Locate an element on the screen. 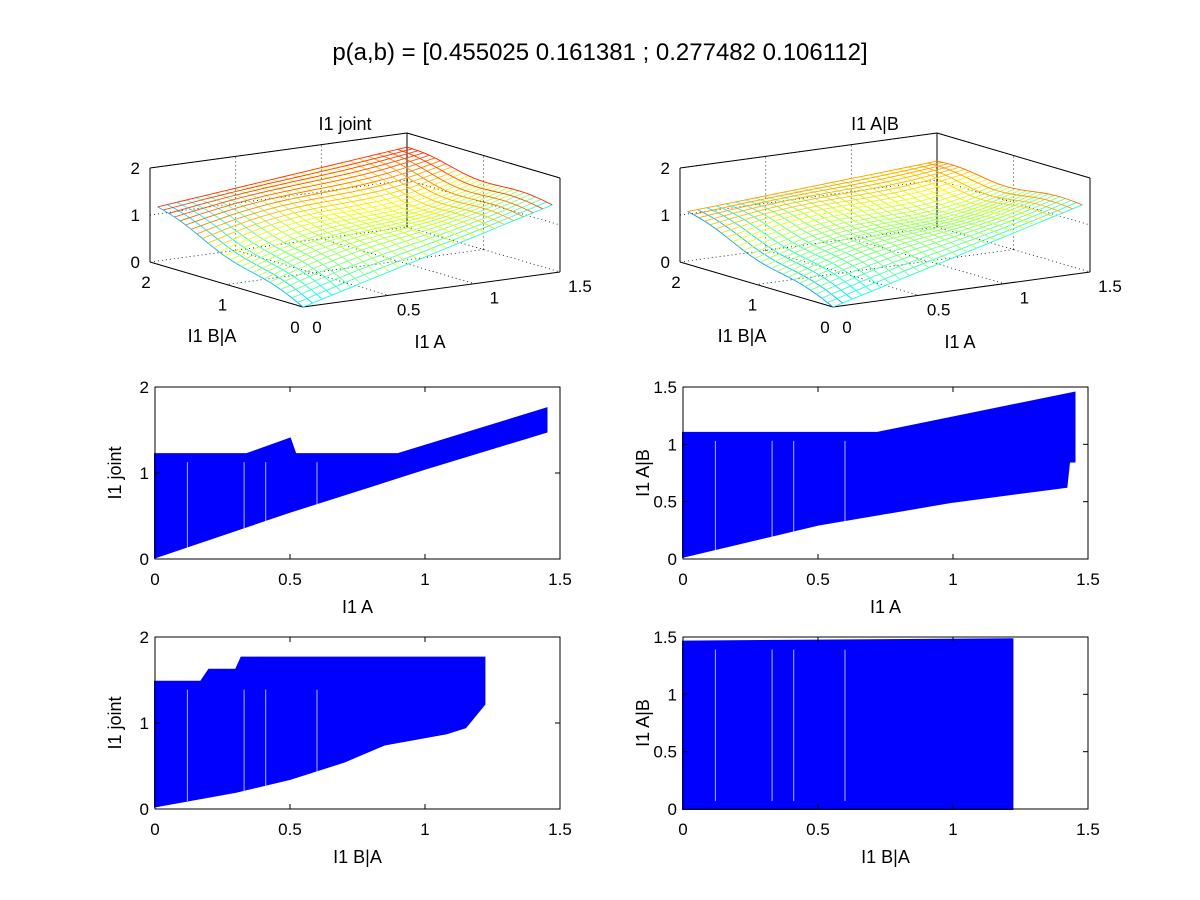 The width and height of the screenshot is (1200, 900). scatter-plot-5: 0 0.5 1 1.5 0 1 2 I1 B|A I1 joint is located at coordinates (338, 747).